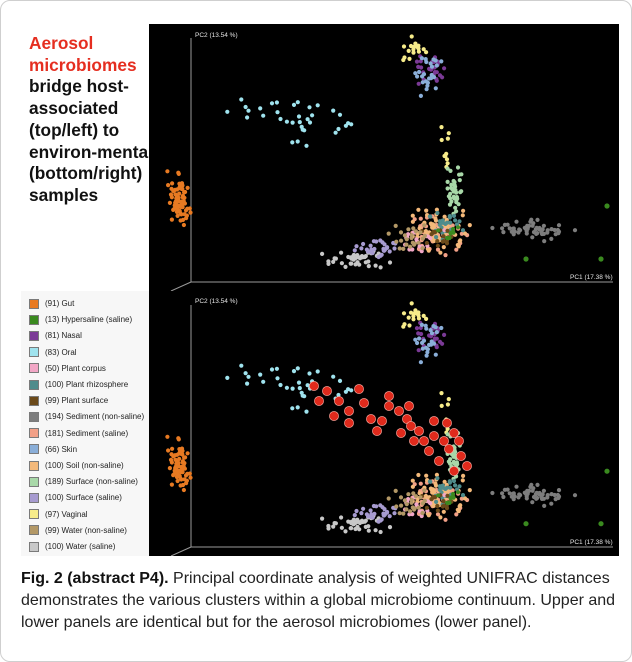 This screenshot has width=632, height=662. I want to click on legend-label: (189) Surface (non-saline), so click(91, 482).